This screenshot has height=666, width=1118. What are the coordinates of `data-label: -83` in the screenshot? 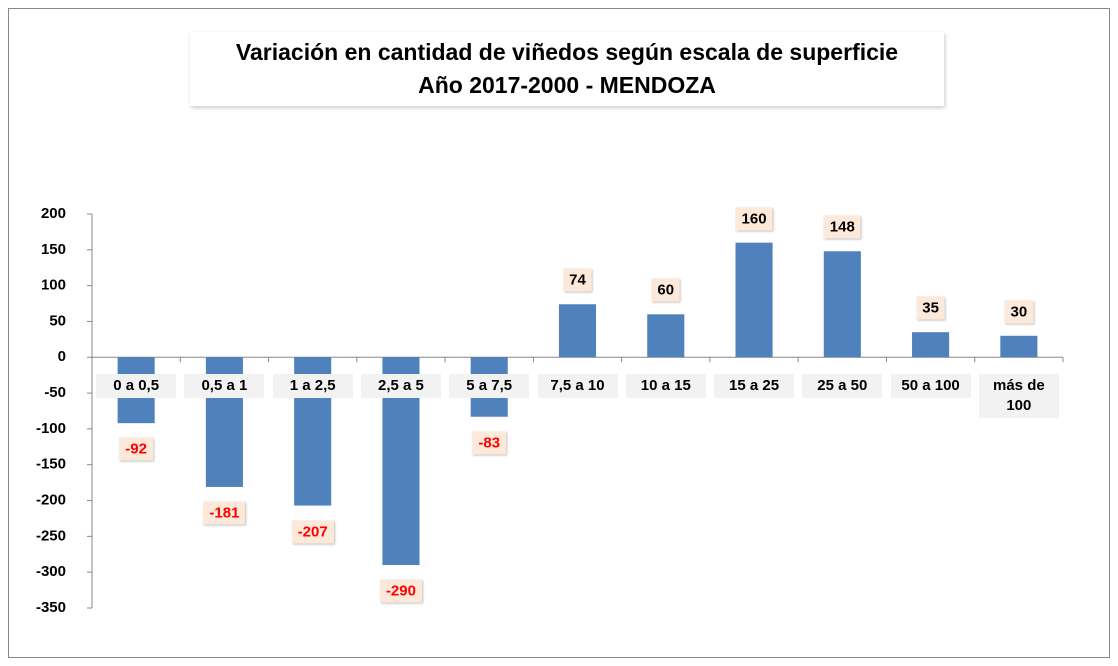 It's located at (489, 443).